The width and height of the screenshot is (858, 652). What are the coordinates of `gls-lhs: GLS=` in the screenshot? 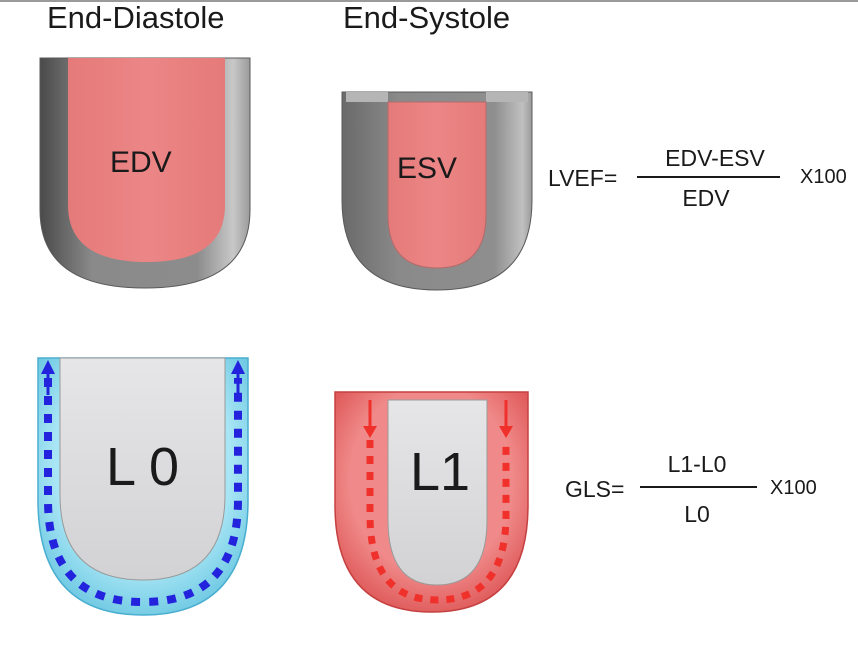 It's located at (594, 489).